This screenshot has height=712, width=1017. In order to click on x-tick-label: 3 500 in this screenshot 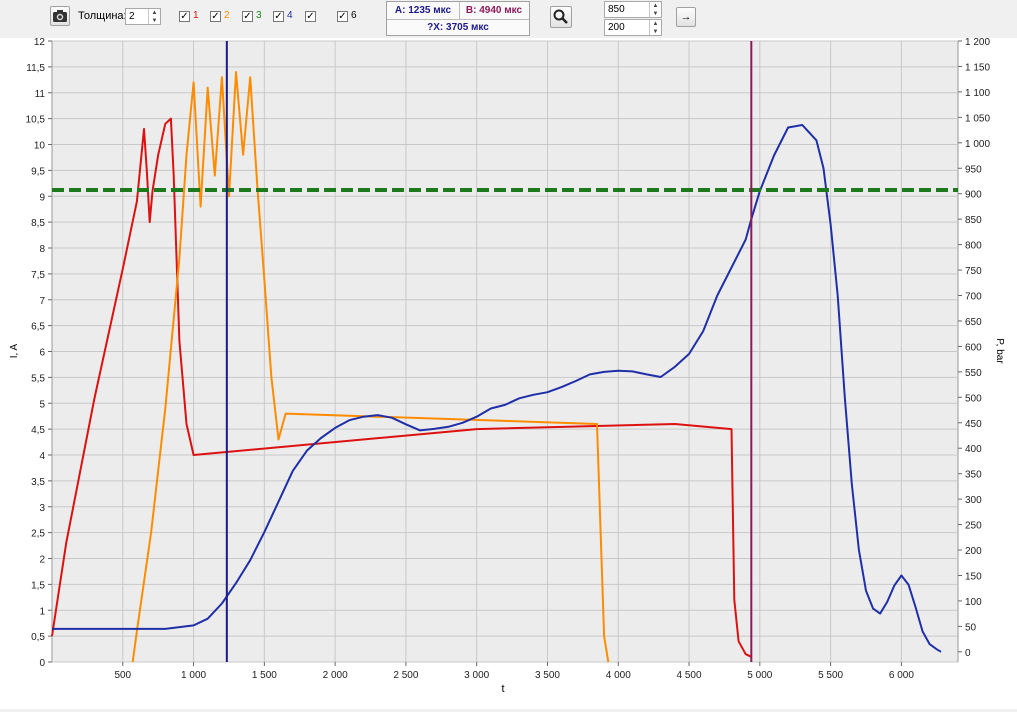, I will do `click(547, 675)`.